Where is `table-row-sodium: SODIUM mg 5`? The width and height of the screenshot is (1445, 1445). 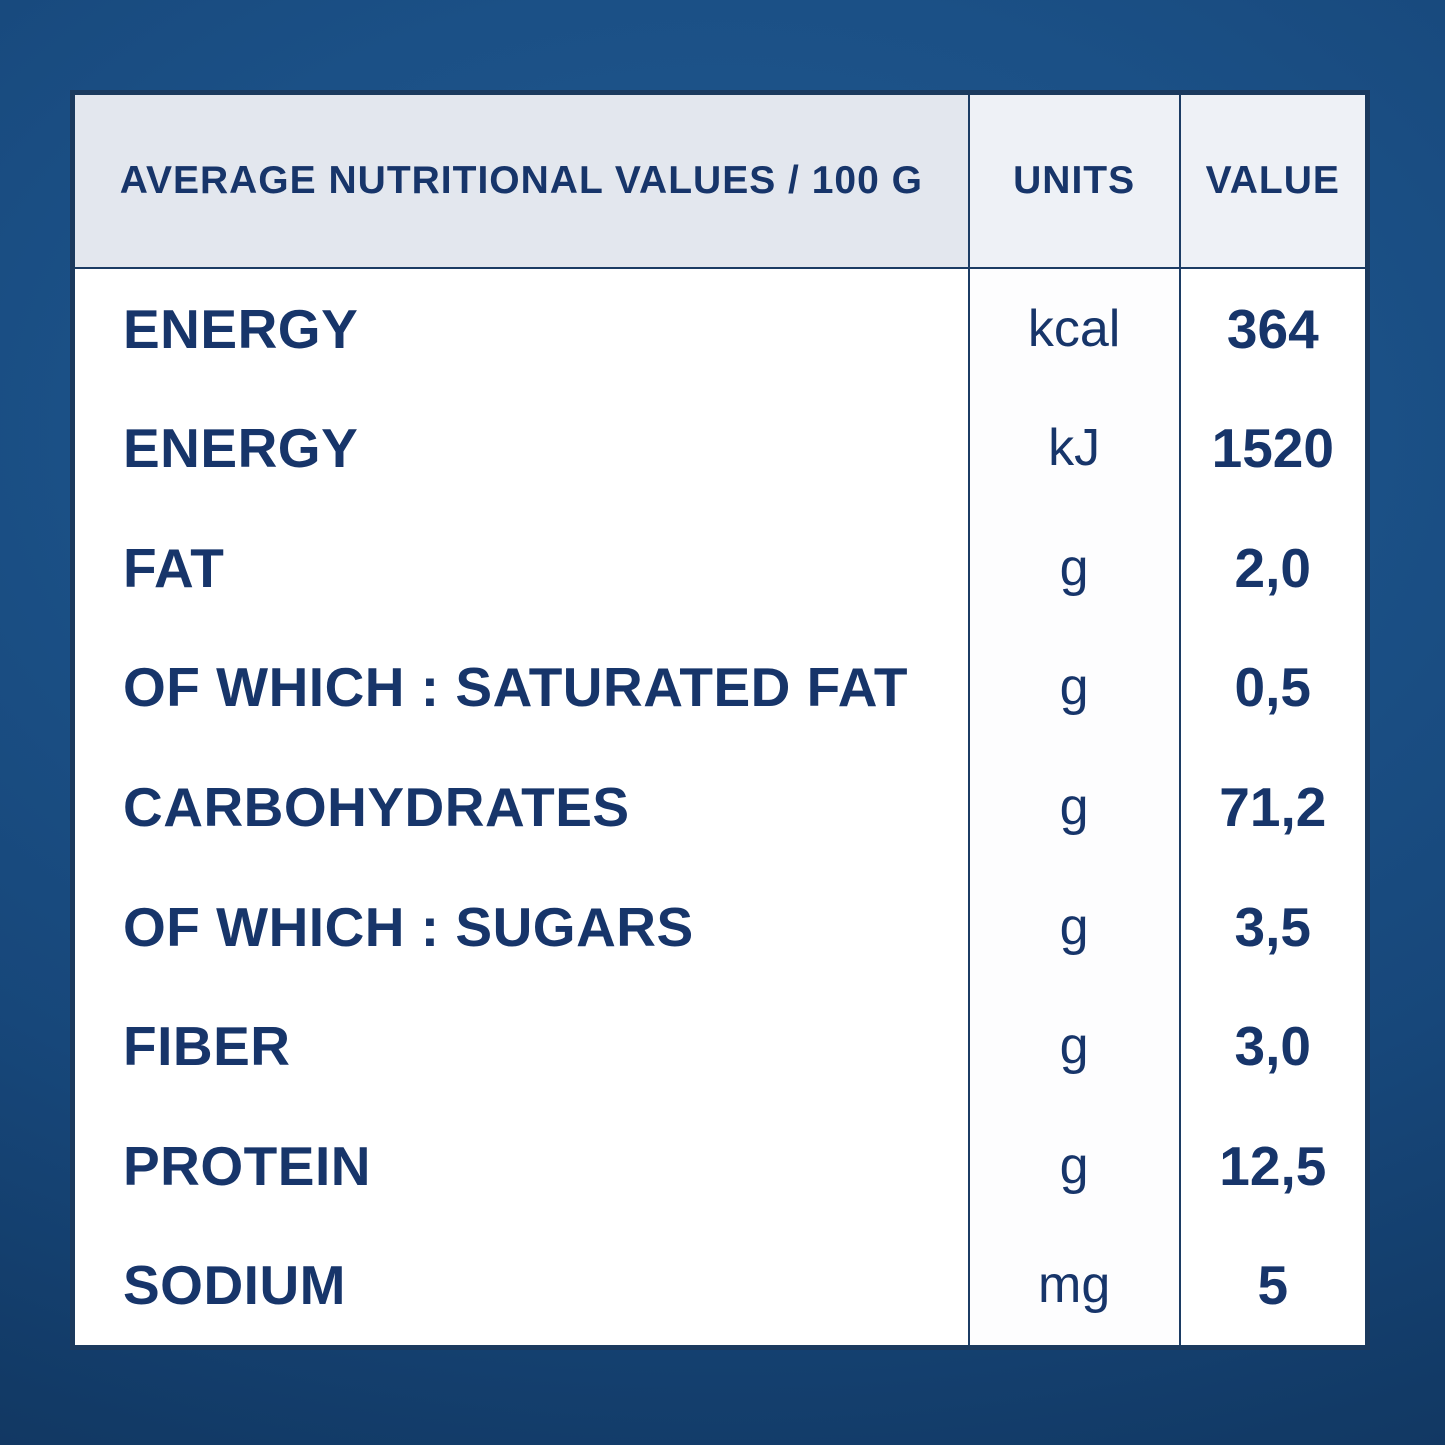 table-row-sodium: SODIUM mg 5 is located at coordinates (720, 1285).